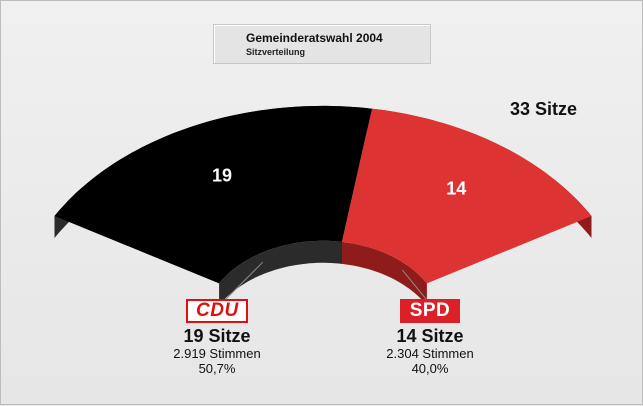  Describe the element at coordinates (414, 284) in the screenshot. I see `spd-leader-line` at that location.